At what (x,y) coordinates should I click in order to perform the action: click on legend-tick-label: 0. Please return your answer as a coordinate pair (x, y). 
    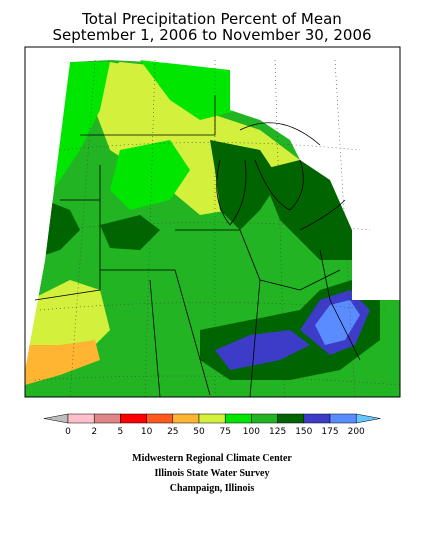
    Looking at the image, I should click on (68, 432).